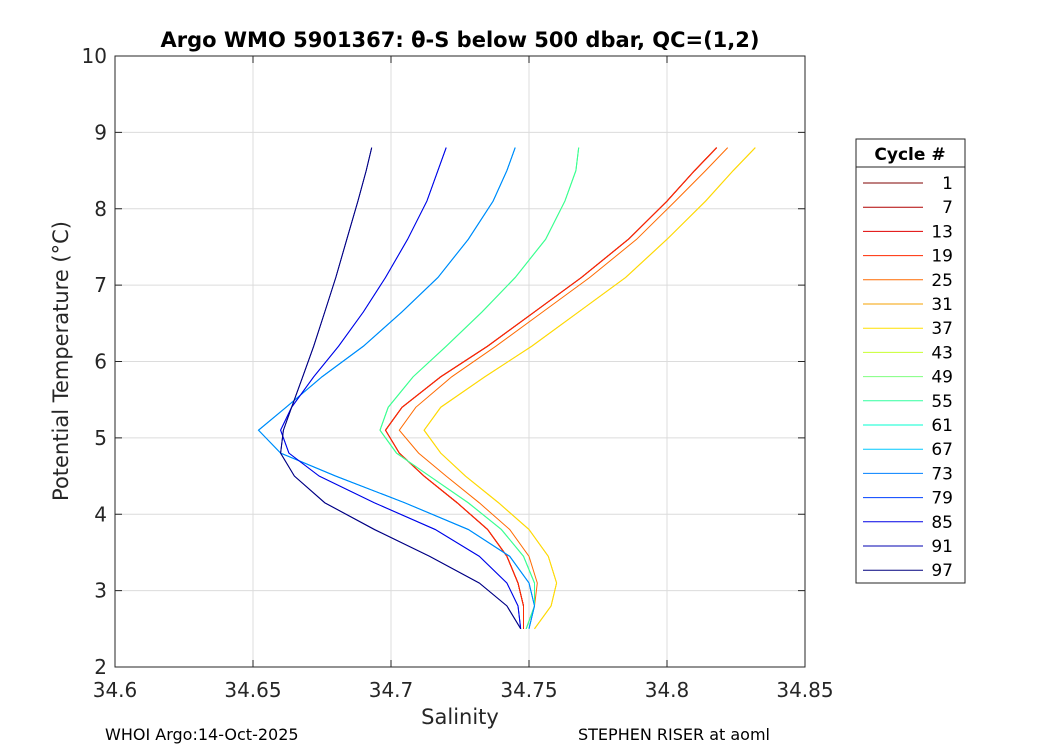  What do you see at coordinates (94, 56) in the screenshot?
I see `y-tick-label: 10` at bounding box center [94, 56].